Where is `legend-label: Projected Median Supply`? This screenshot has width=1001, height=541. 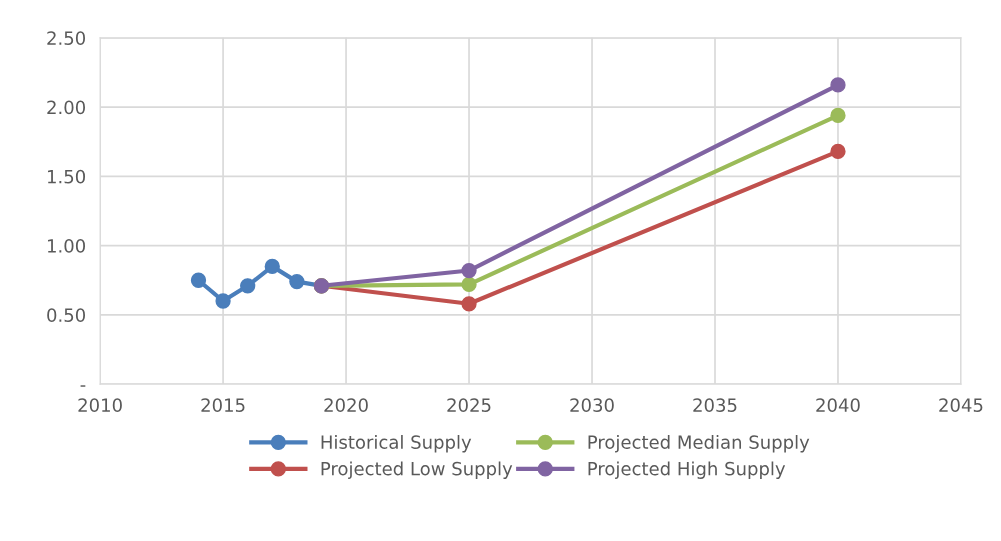
legend-label: Projected Median Supply is located at coordinates (699, 443).